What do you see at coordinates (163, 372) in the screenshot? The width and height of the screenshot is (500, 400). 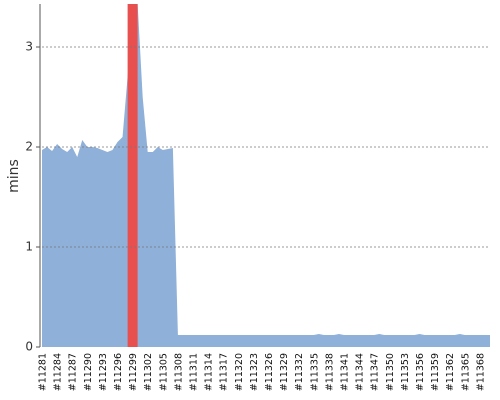 I see `x-tick-label: #11305` at bounding box center [163, 372].